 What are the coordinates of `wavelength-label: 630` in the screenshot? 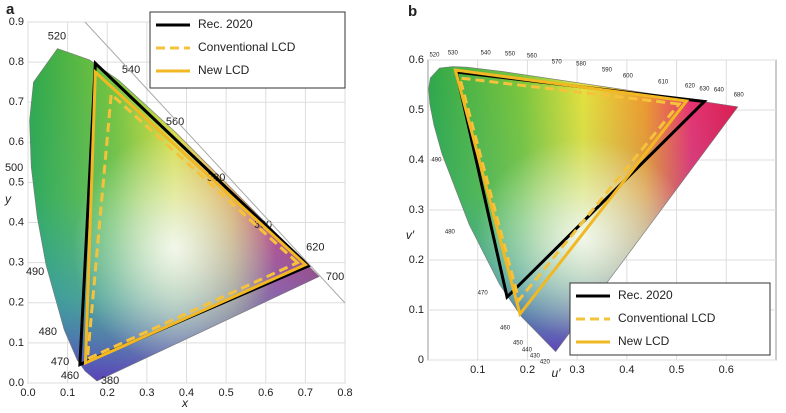 It's located at (704, 90).